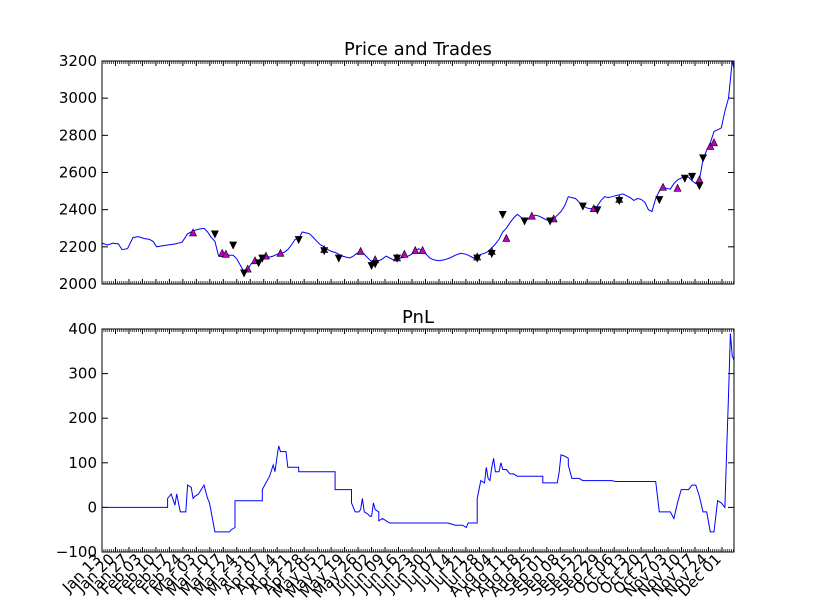 This screenshot has width=815, height=615. I want to click on y-tick-label: 3200, so click(78, 61).